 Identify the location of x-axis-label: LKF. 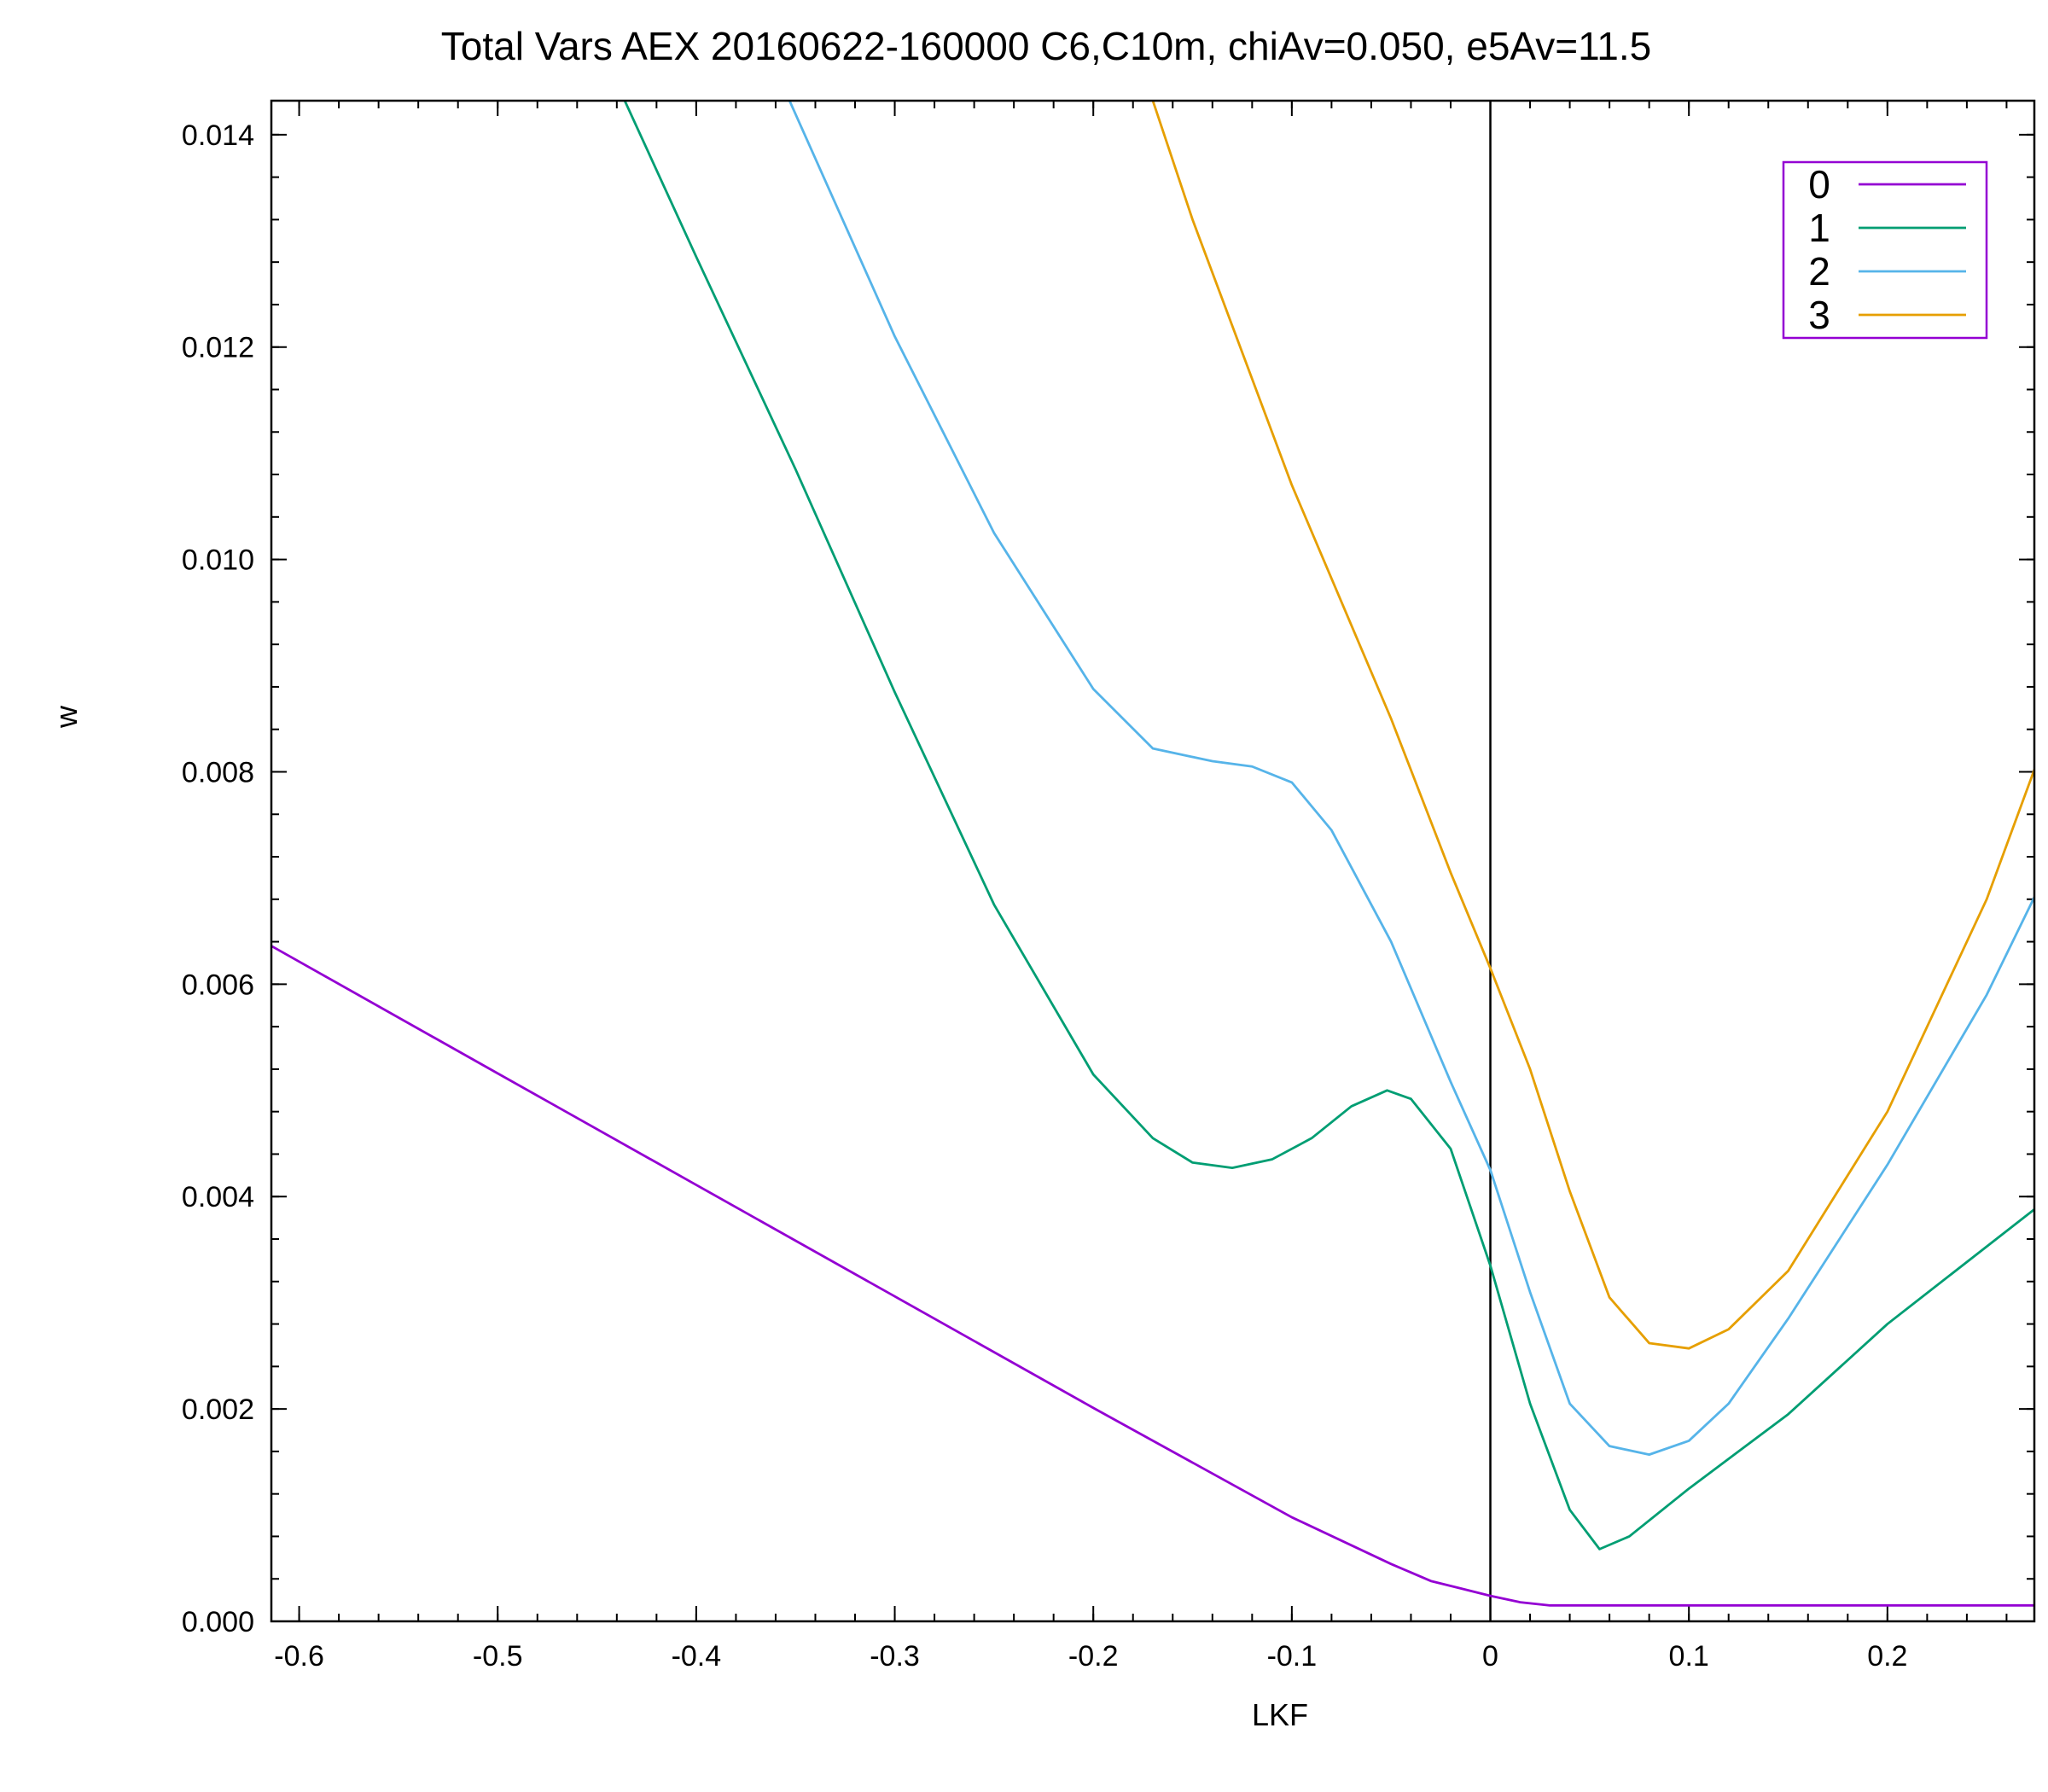
(1280, 1714).